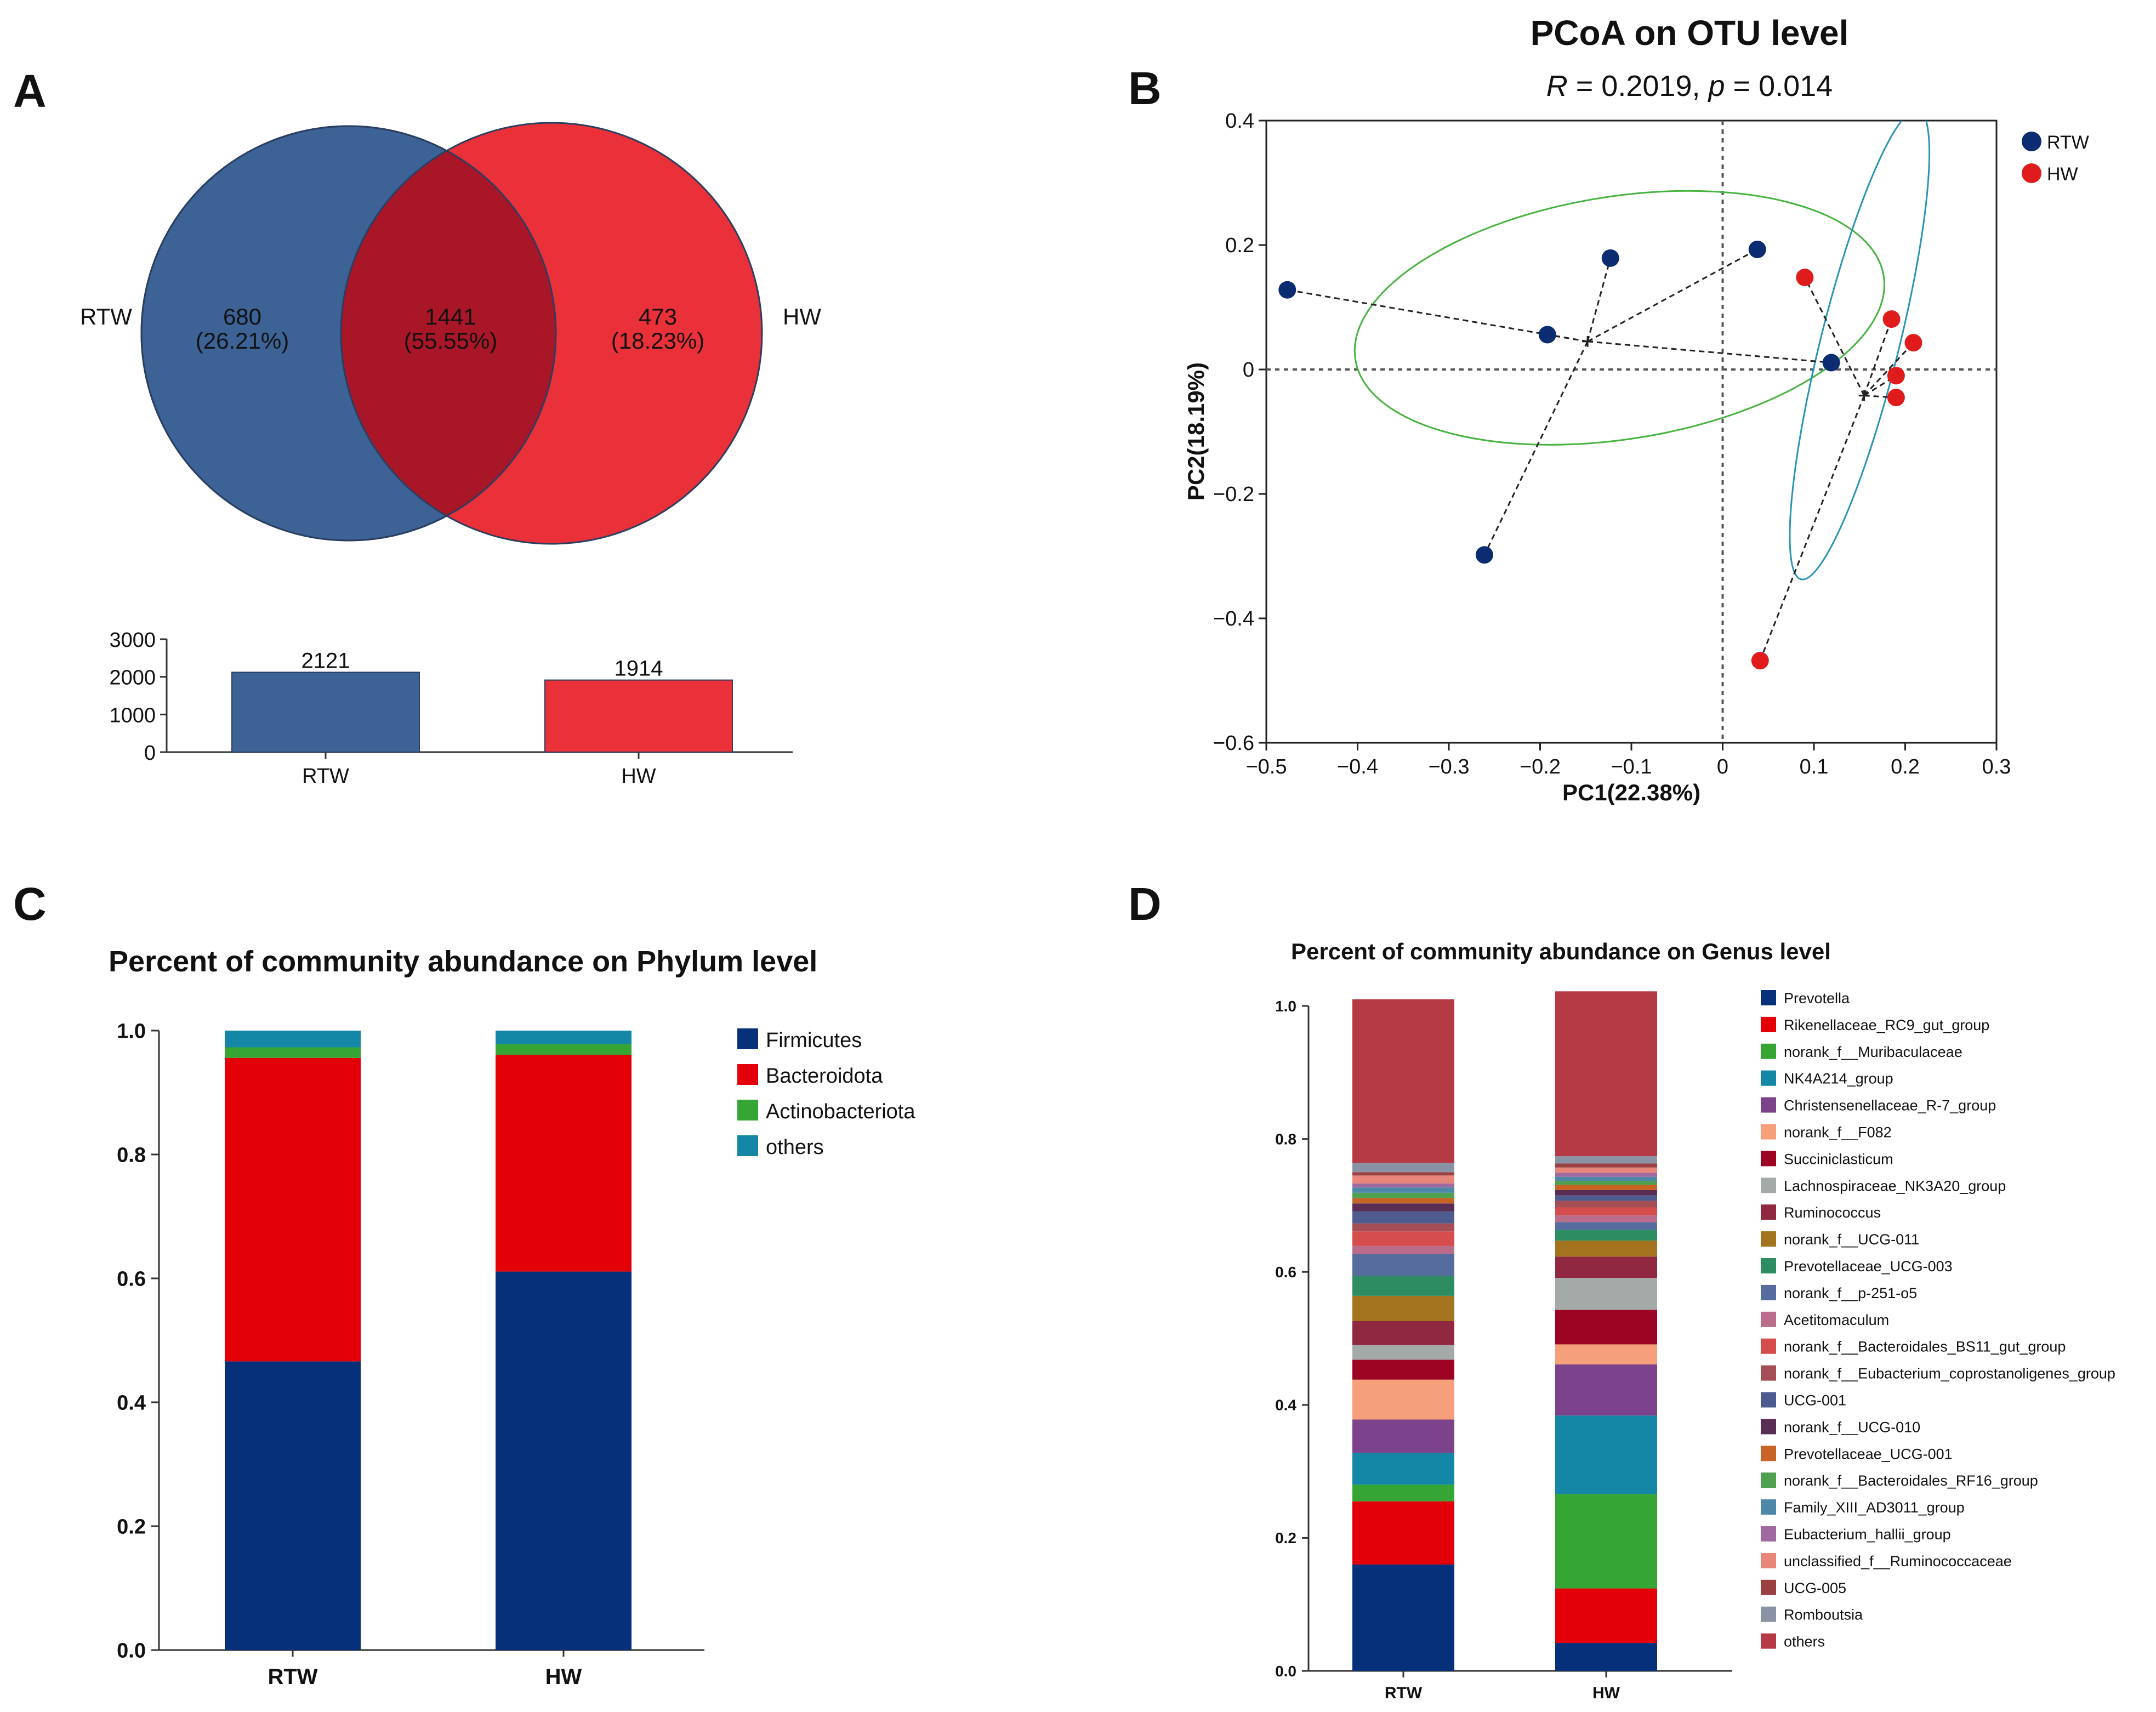 The width and height of the screenshot is (2156, 1712). I want to click on genus-legend-label: Eubacterium_hallii_group, so click(1867, 1534).